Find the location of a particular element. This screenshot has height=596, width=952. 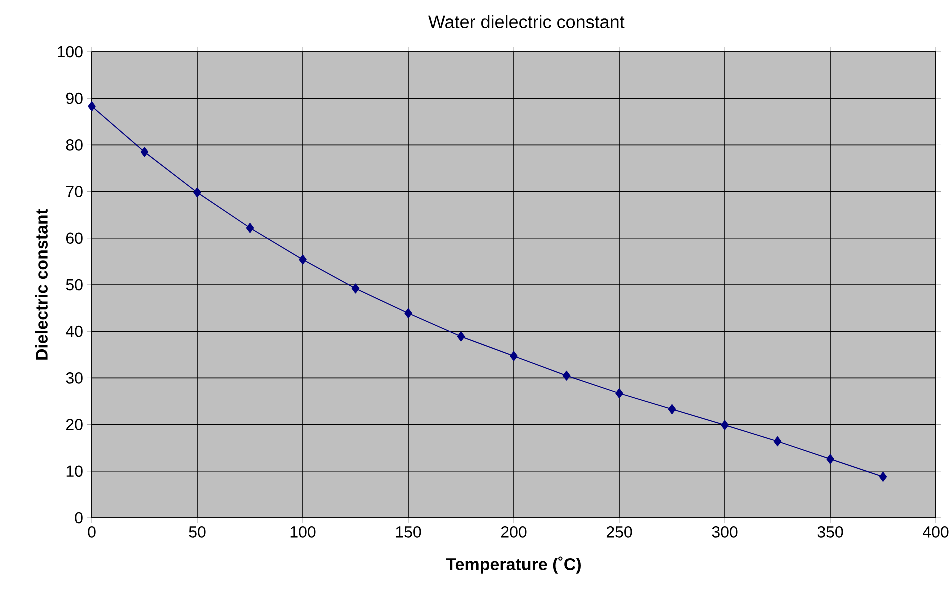

y-tick-label: 90 is located at coordinates (74, 98).